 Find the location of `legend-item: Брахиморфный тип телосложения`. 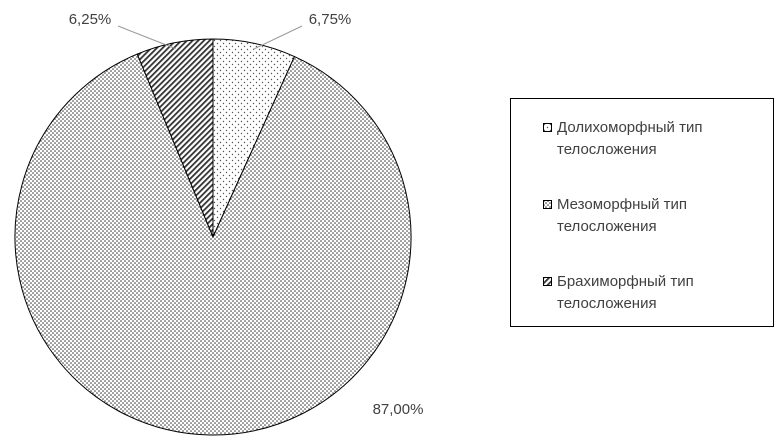

legend-item: Брахиморфный тип телосложения is located at coordinates (655, 293).